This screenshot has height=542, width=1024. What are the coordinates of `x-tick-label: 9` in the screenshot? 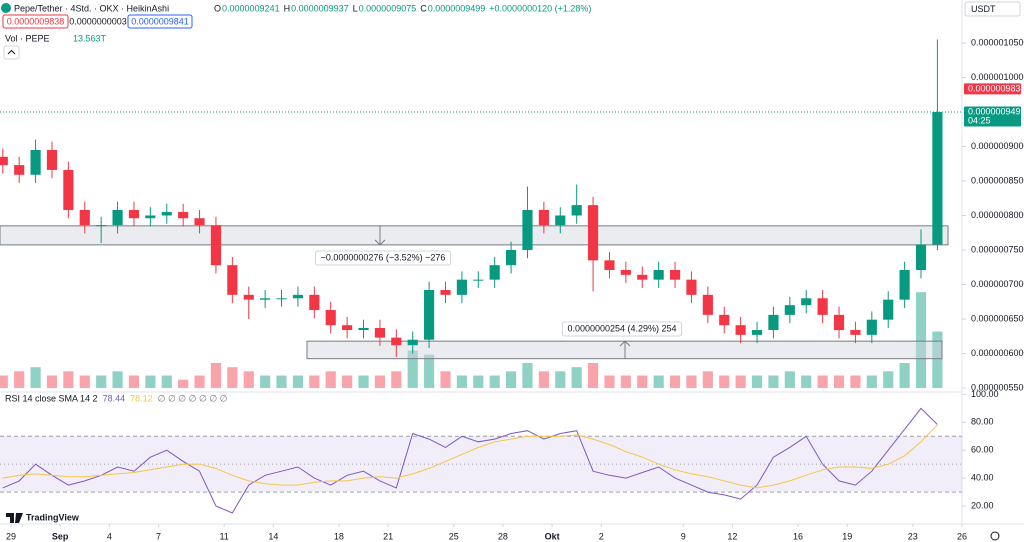 It's located at (683, 536).